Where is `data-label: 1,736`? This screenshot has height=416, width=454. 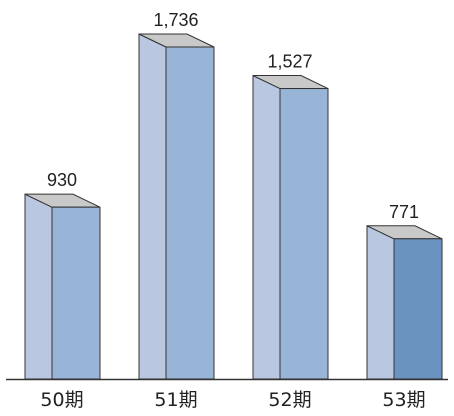
data-label: 1,736 is located at coordinates (175, 20).